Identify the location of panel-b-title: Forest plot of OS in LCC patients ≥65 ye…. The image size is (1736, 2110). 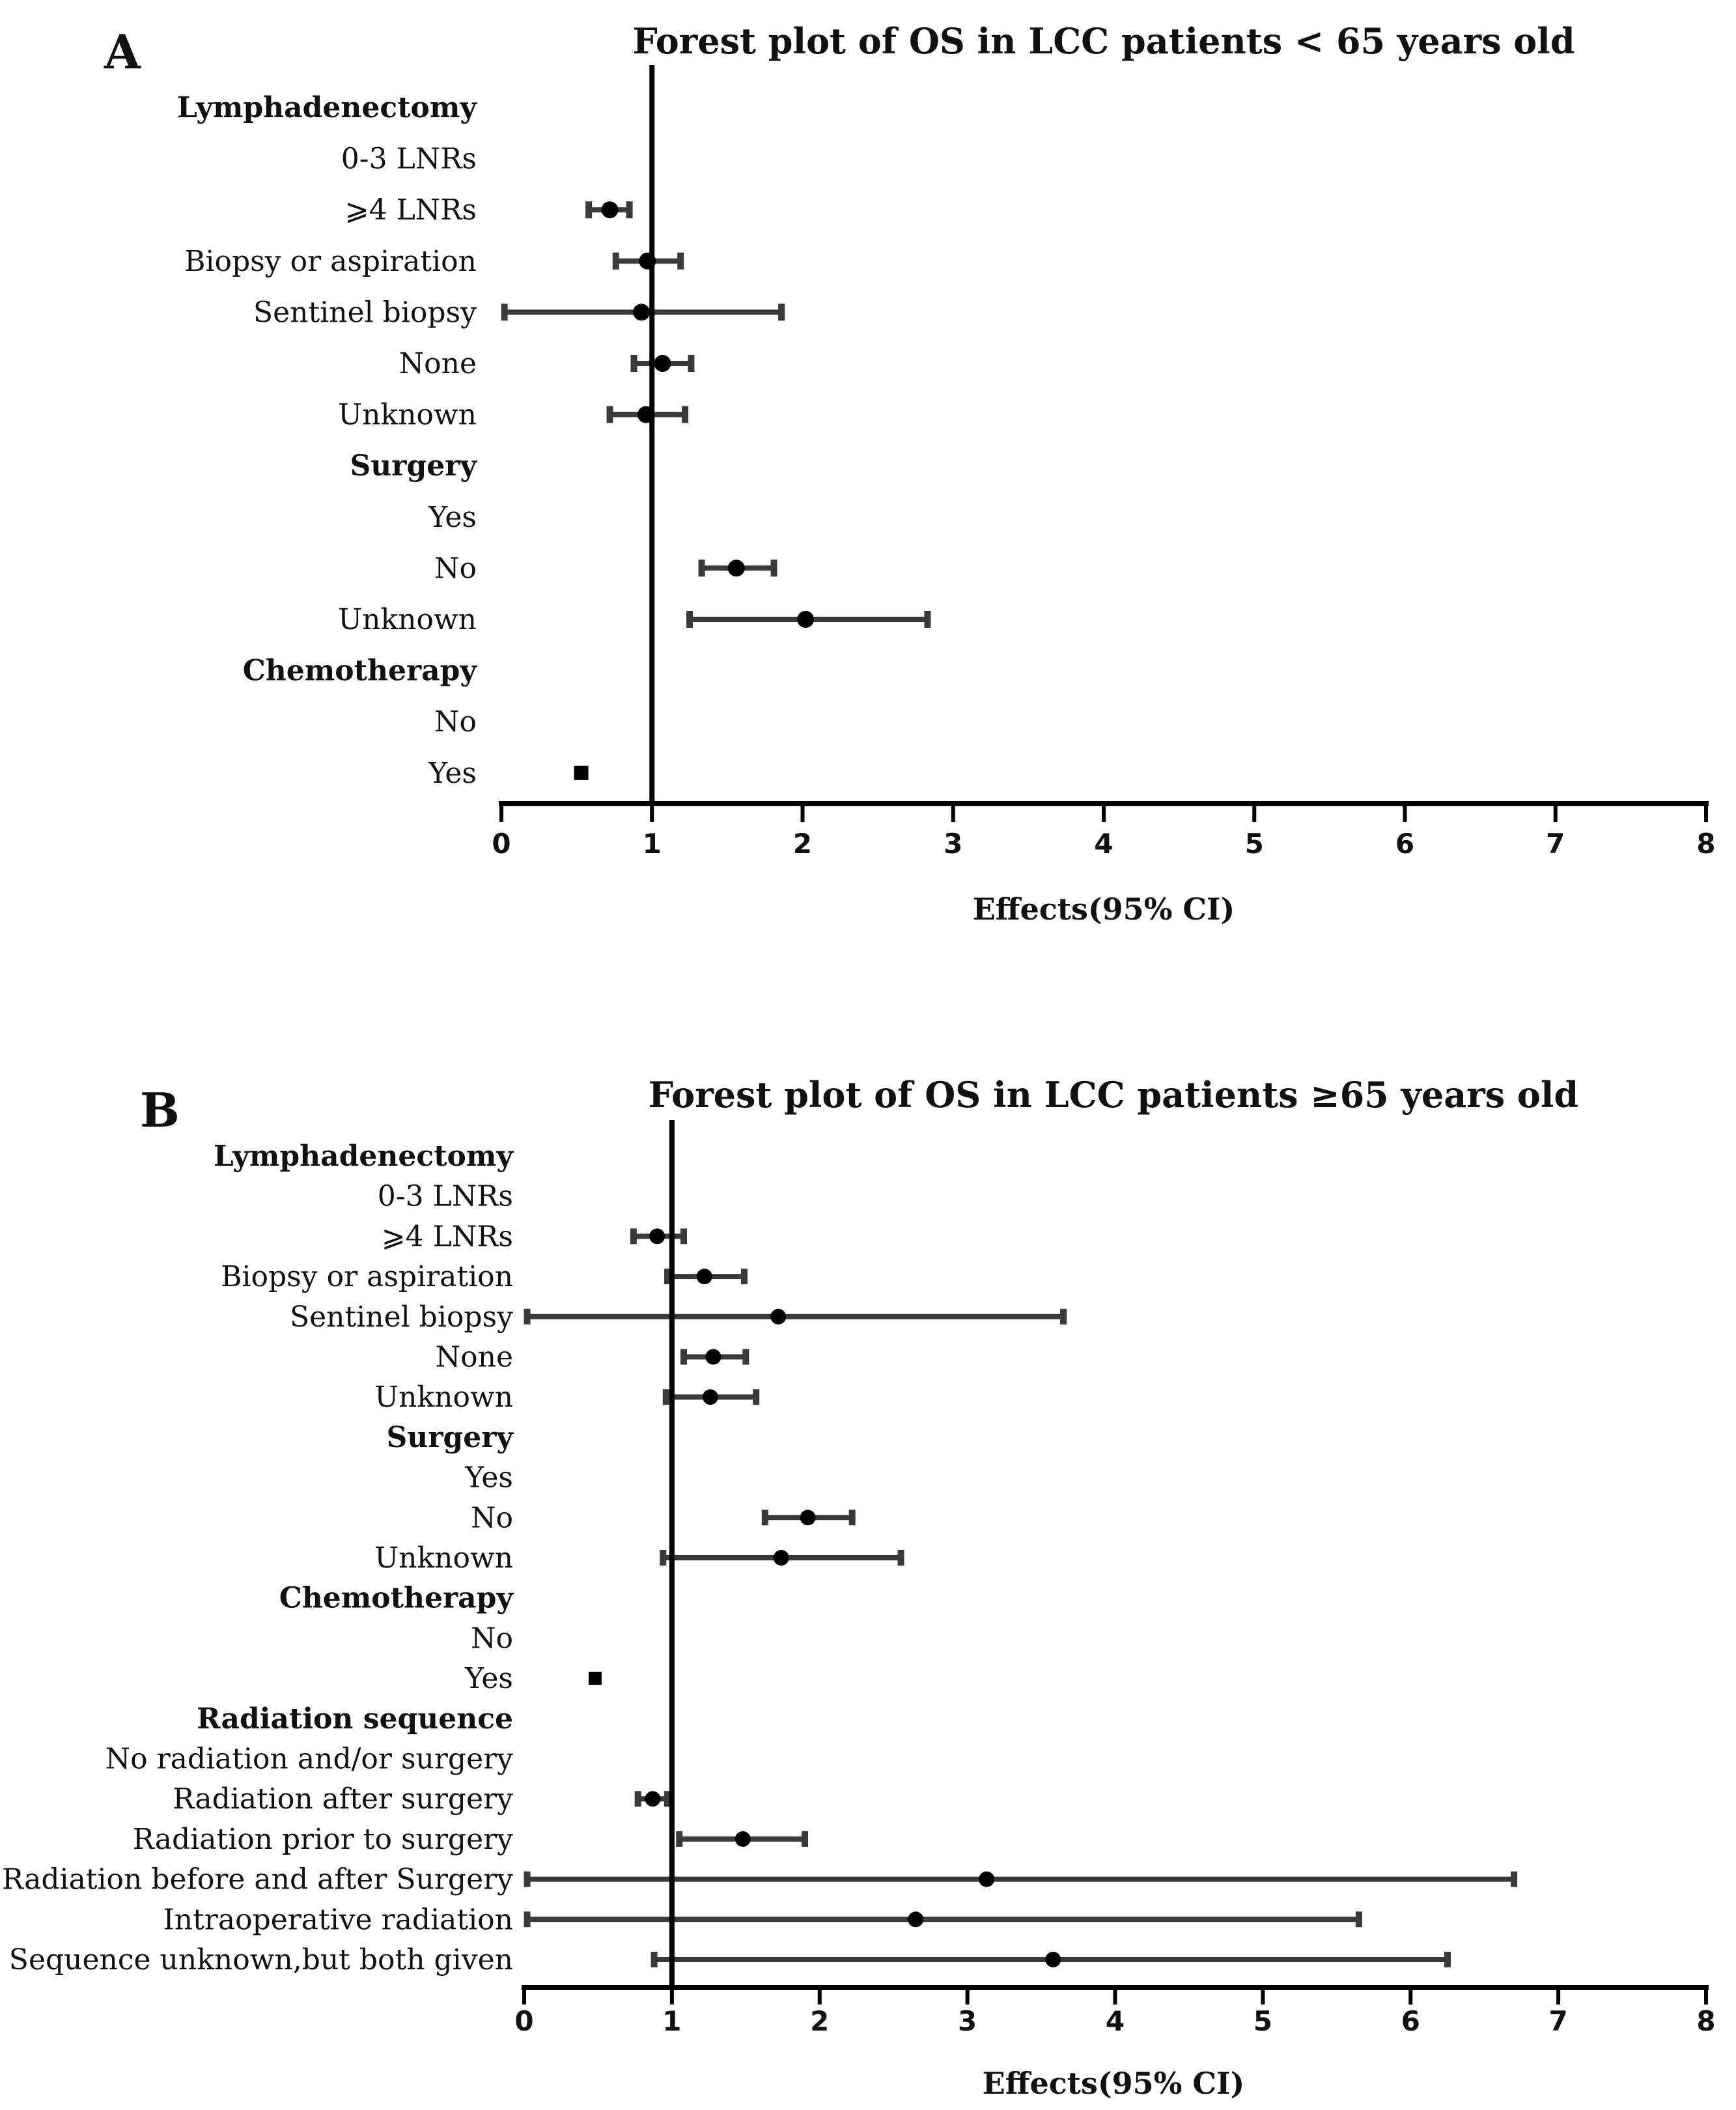
(1114, 1095).